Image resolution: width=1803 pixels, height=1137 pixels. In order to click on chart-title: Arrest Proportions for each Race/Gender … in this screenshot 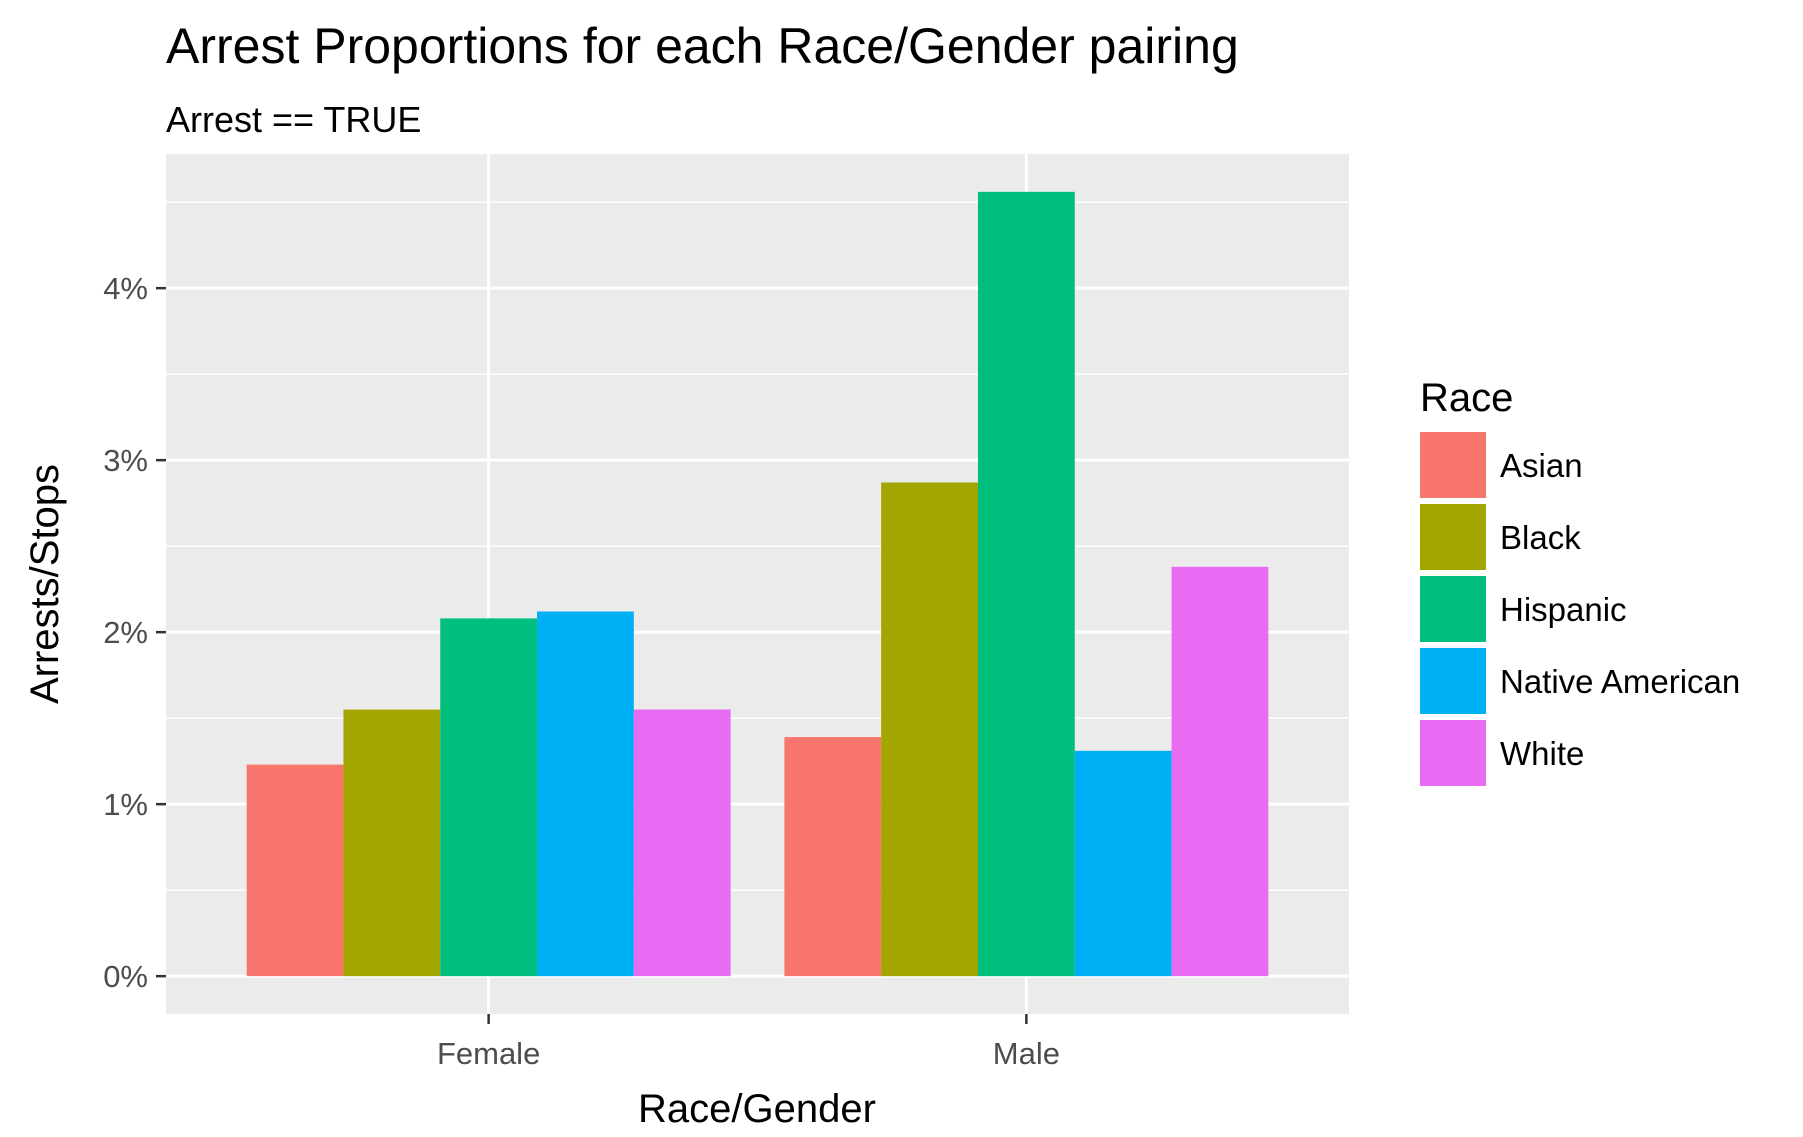, I will do `click(702, 46)`.